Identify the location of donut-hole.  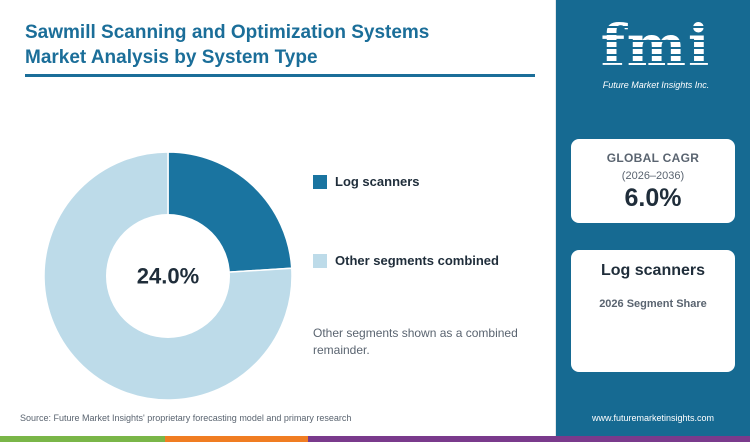
(168, 276).